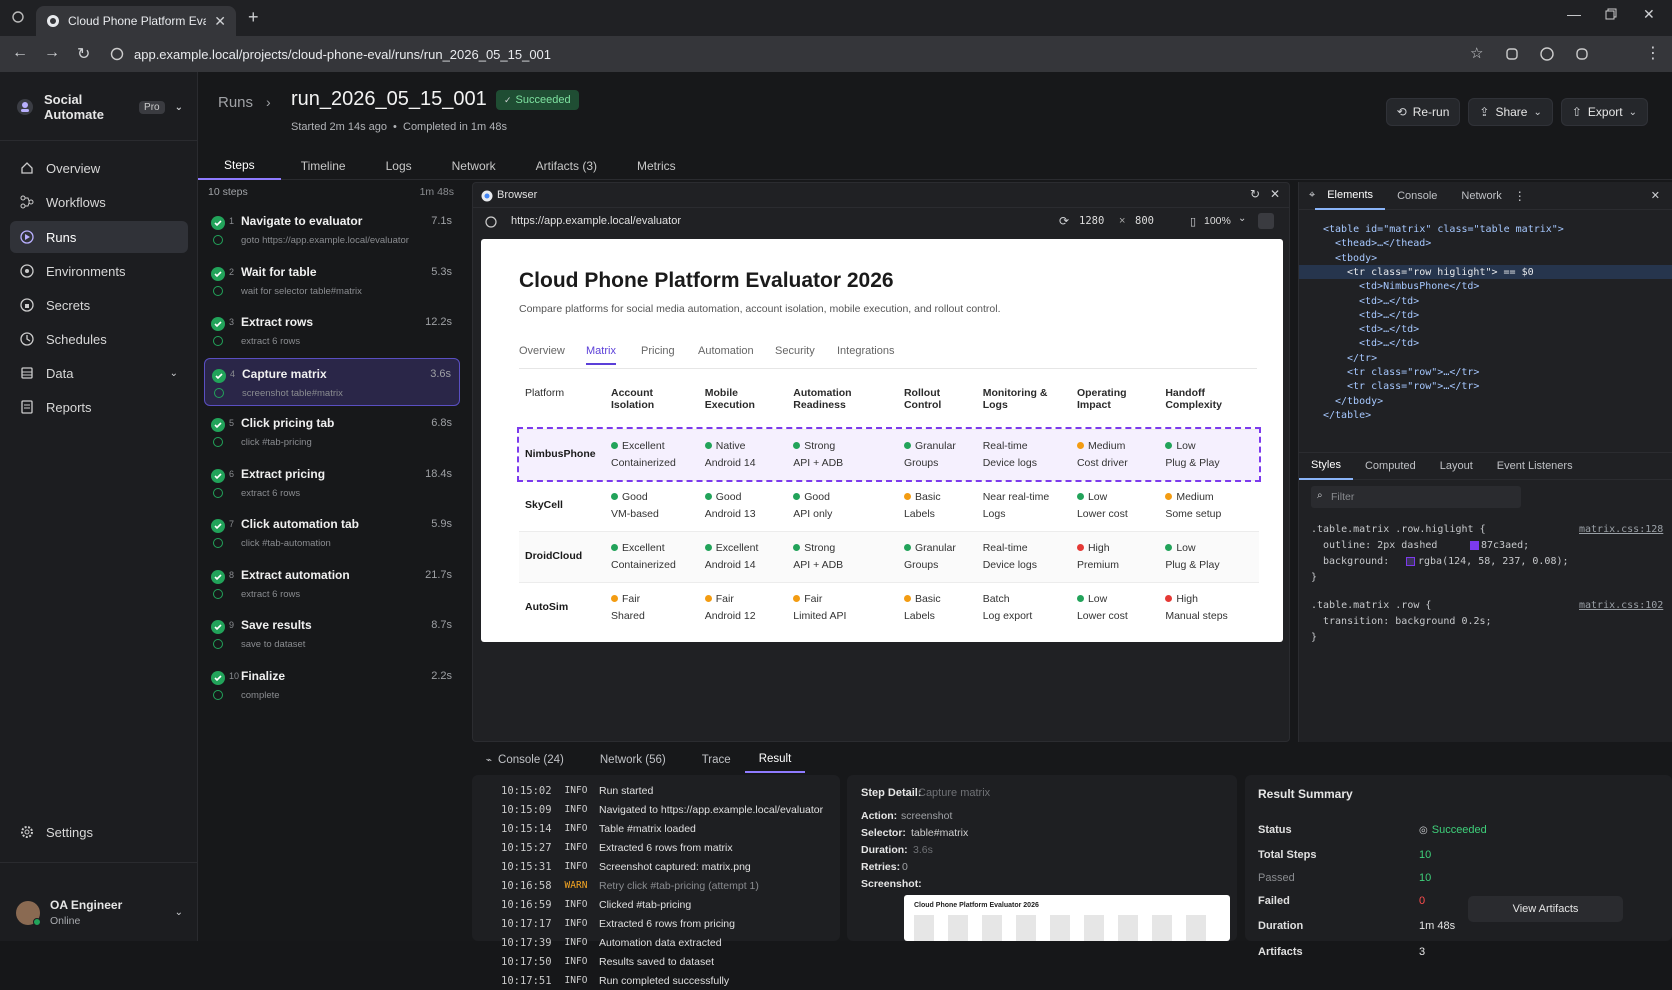  What do you see at coordinates (332, 584) in the screenshot?
I see `step-item: 8 Extract automation 21.7s extract 6 rows` at bounding box center [332, 584].